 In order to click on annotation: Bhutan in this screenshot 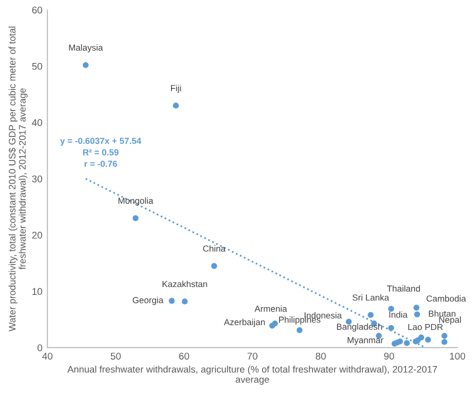, I will do `click(442, 313)`.